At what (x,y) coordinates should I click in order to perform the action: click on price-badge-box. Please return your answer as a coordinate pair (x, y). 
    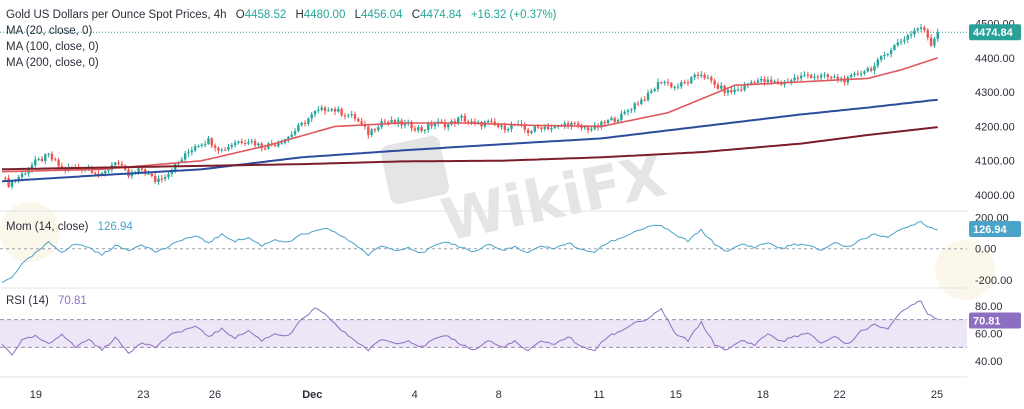
    Looking at the image, I should click on (995, 32).